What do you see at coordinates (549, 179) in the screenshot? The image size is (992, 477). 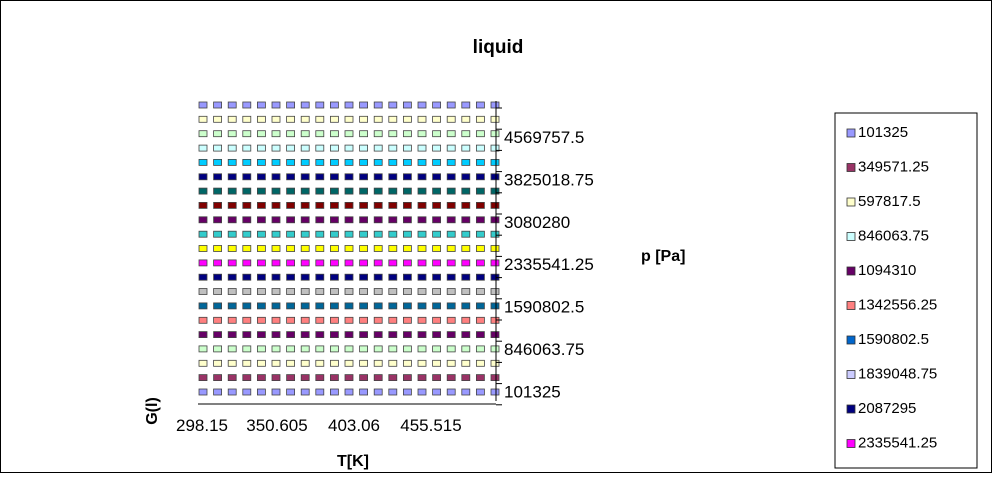 I see `depth-tick-label: 3825018.75` at bounding box center [549, 179].